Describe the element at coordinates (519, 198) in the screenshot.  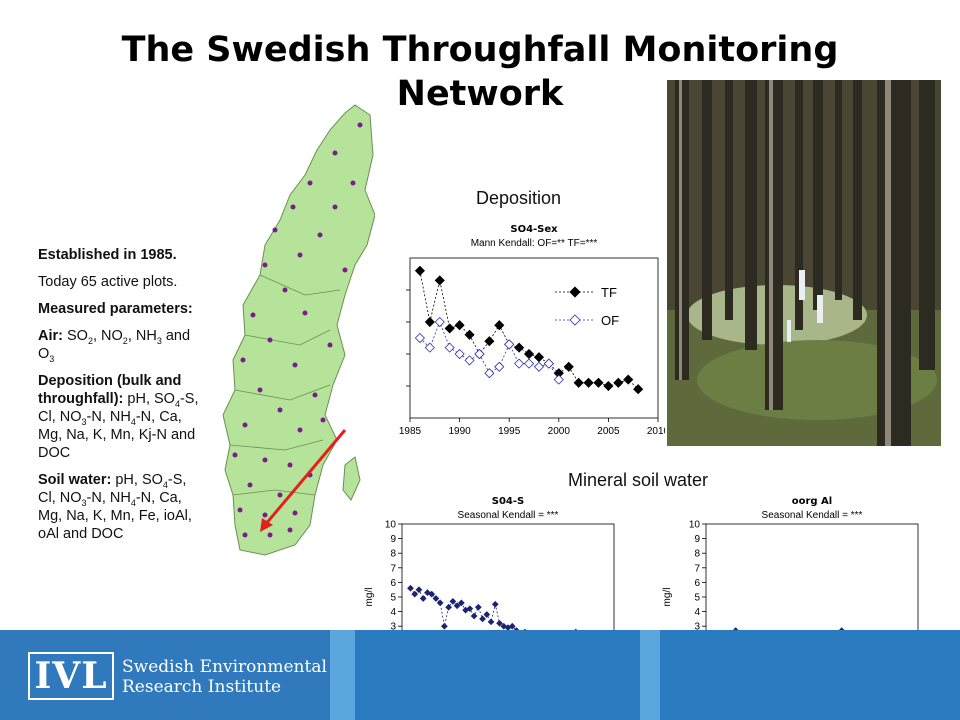
I see `deposition-label: Deposition` at that location.